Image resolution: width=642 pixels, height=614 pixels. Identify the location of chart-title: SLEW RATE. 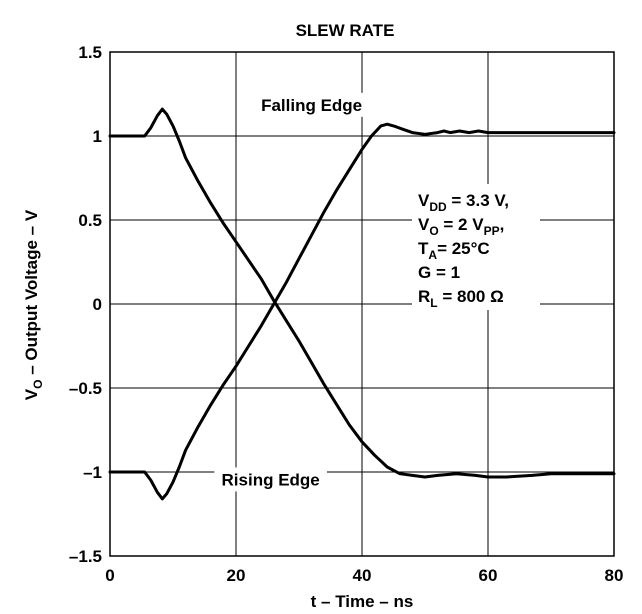
(345, 30).